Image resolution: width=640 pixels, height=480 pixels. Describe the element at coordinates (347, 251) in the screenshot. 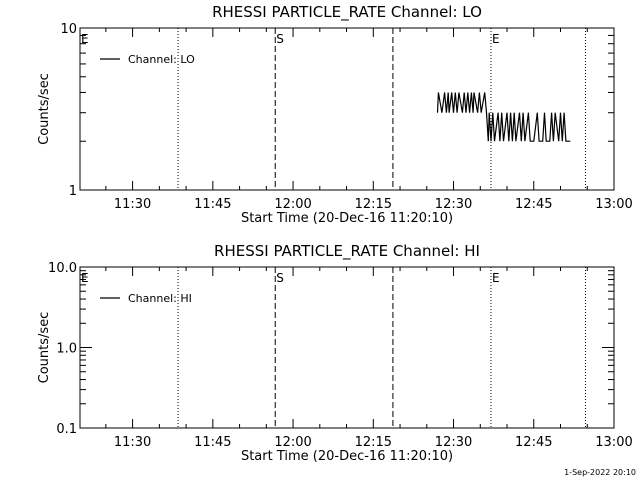

I see `chart-title: RHESSI PARTICLE_RATE Channel: HI` at that location.